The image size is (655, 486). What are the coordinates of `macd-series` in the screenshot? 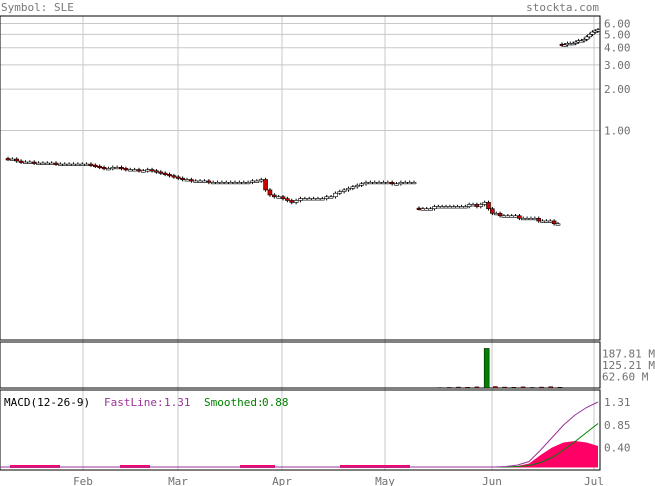 It's located at (299, 434).